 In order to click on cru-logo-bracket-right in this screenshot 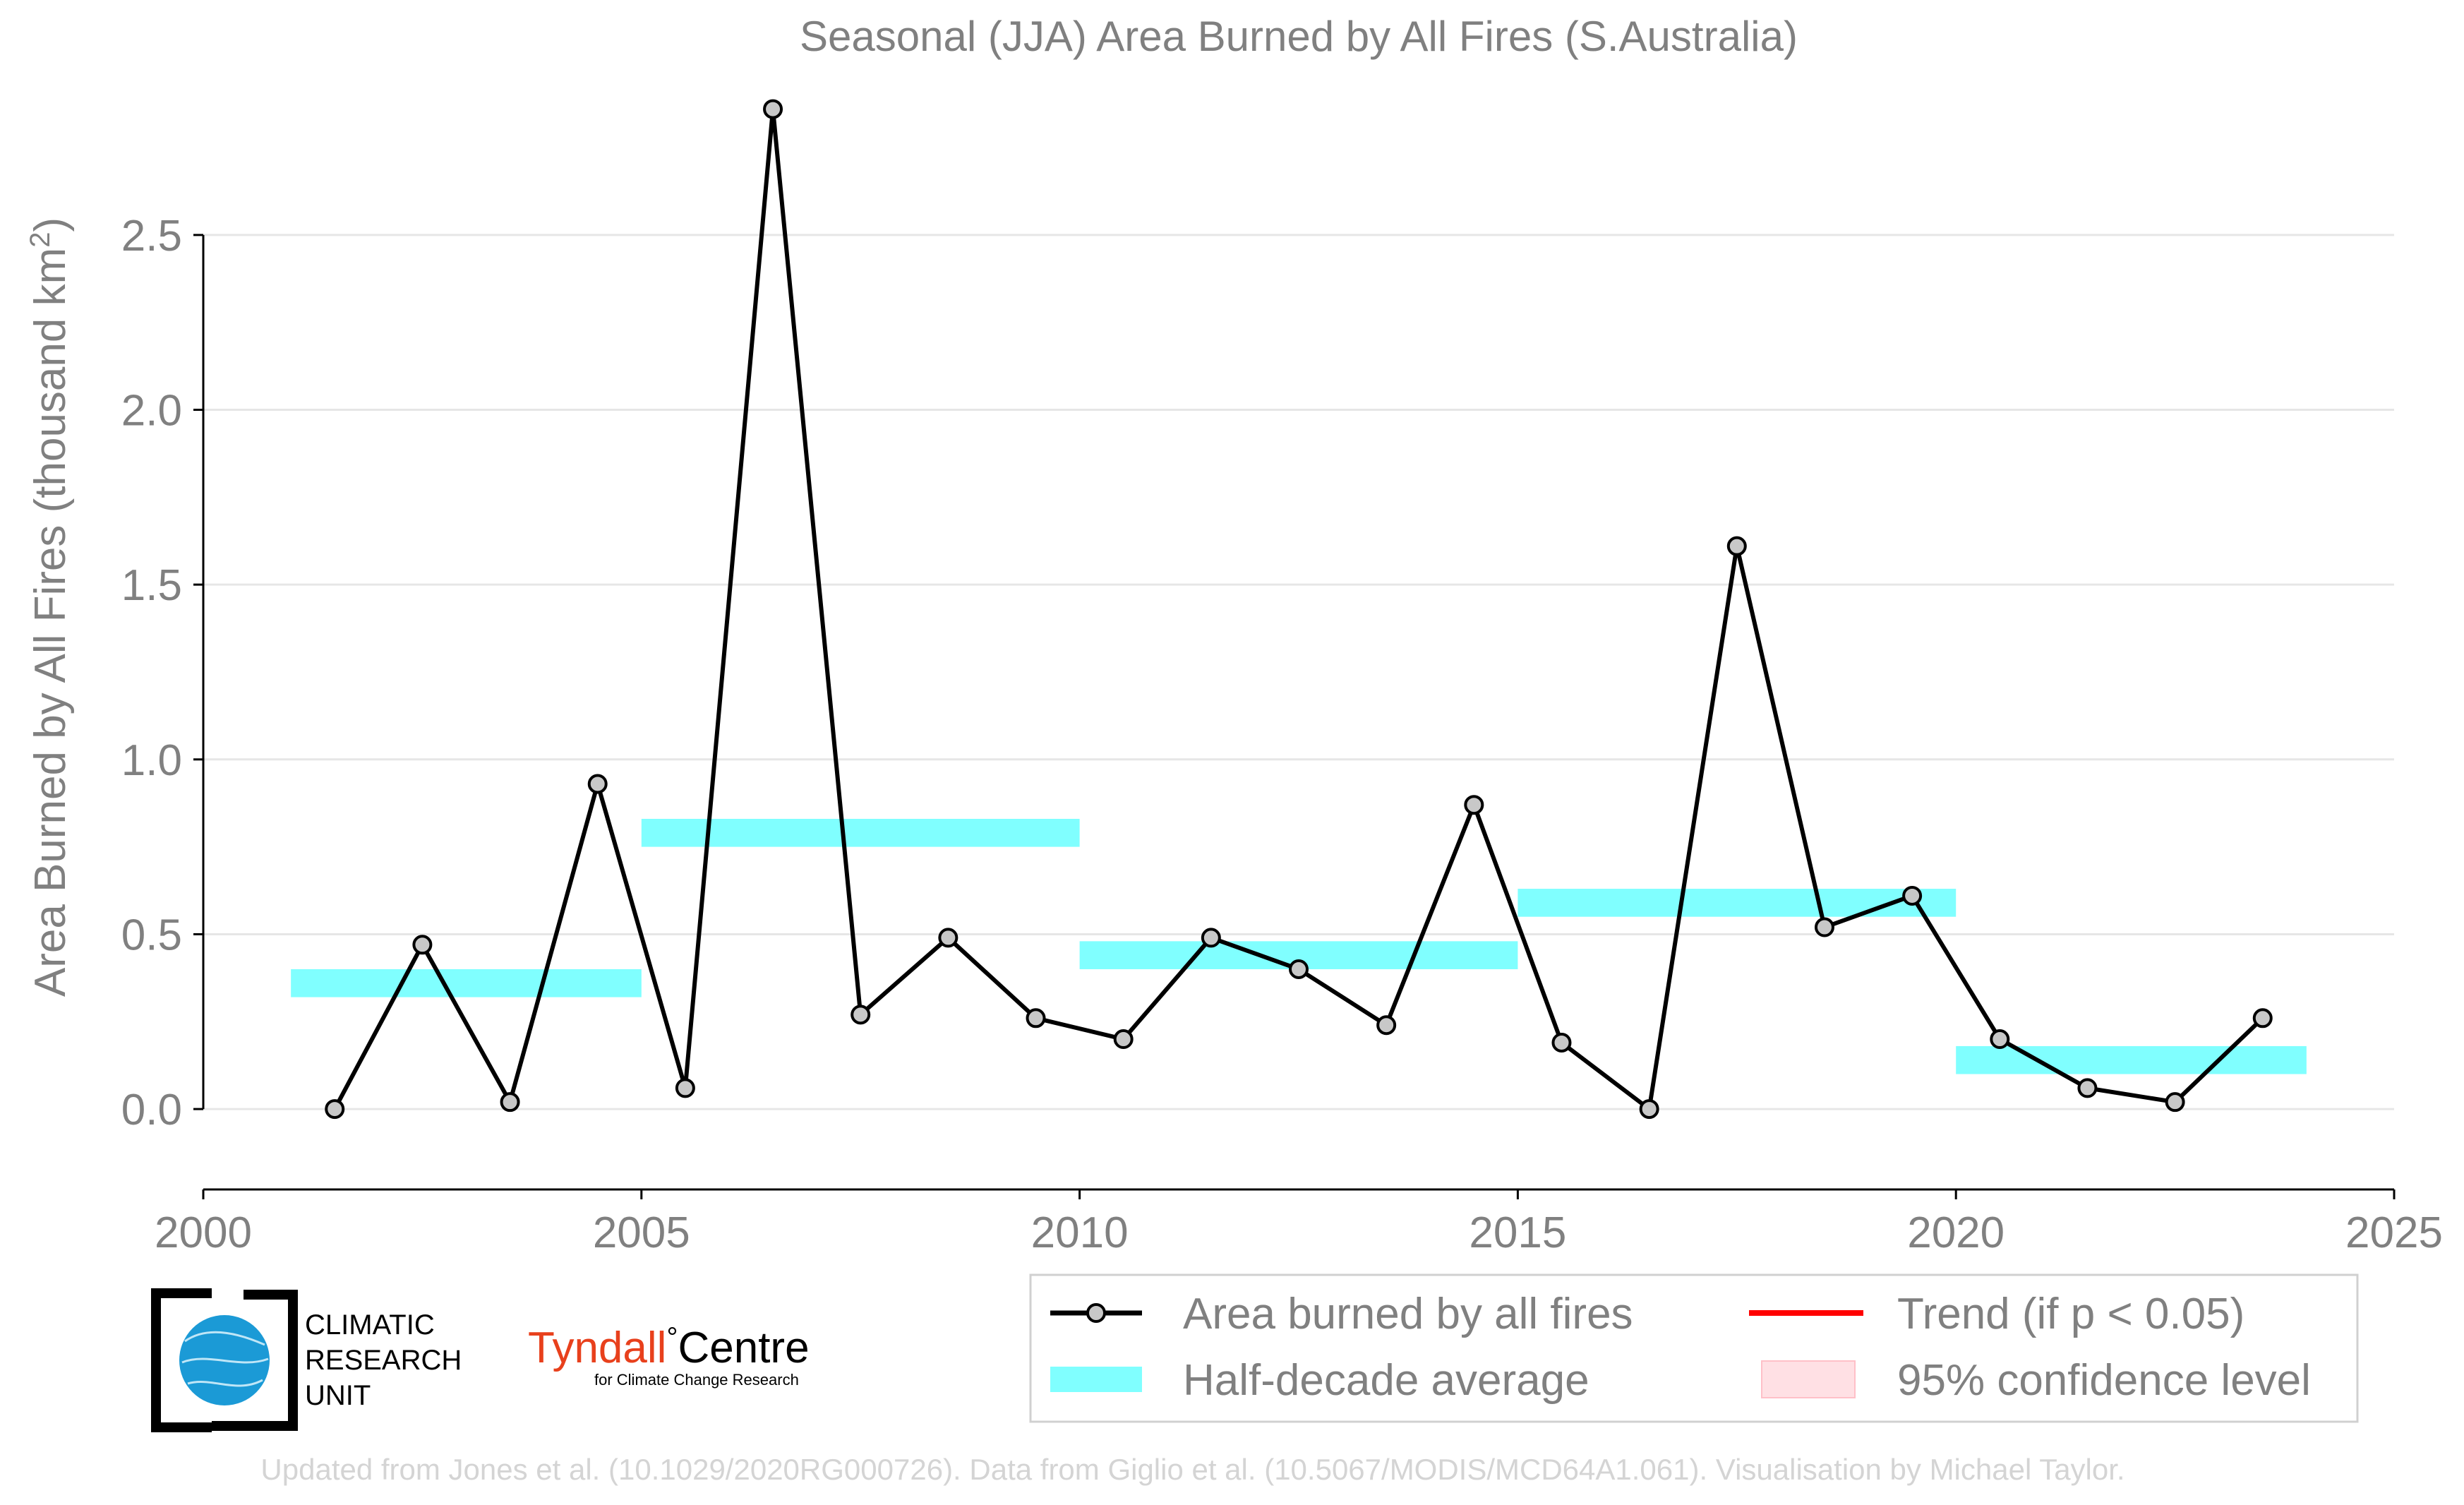, I will do `click(255, 1360)`.